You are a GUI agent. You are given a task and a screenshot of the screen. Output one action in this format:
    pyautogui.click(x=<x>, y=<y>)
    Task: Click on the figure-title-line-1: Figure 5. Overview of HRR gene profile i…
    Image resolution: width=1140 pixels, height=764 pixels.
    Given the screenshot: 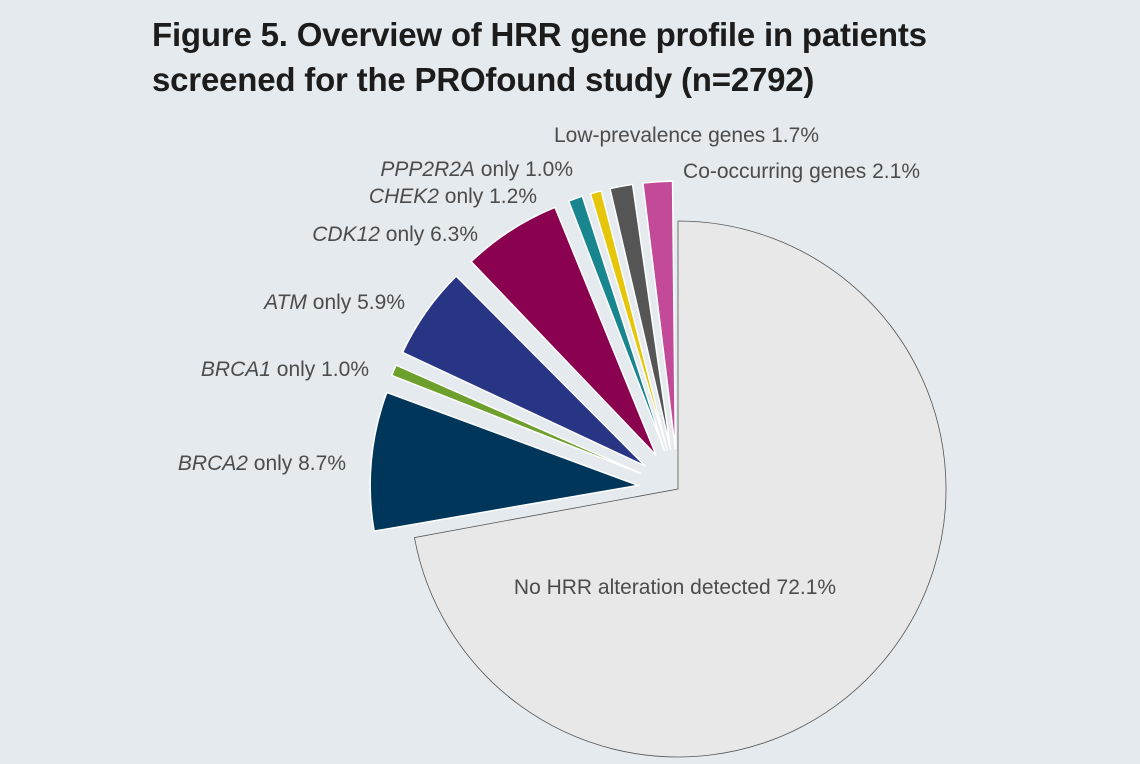 What is the action you would take?
    pyautogui.click(x=539, y=34)
    